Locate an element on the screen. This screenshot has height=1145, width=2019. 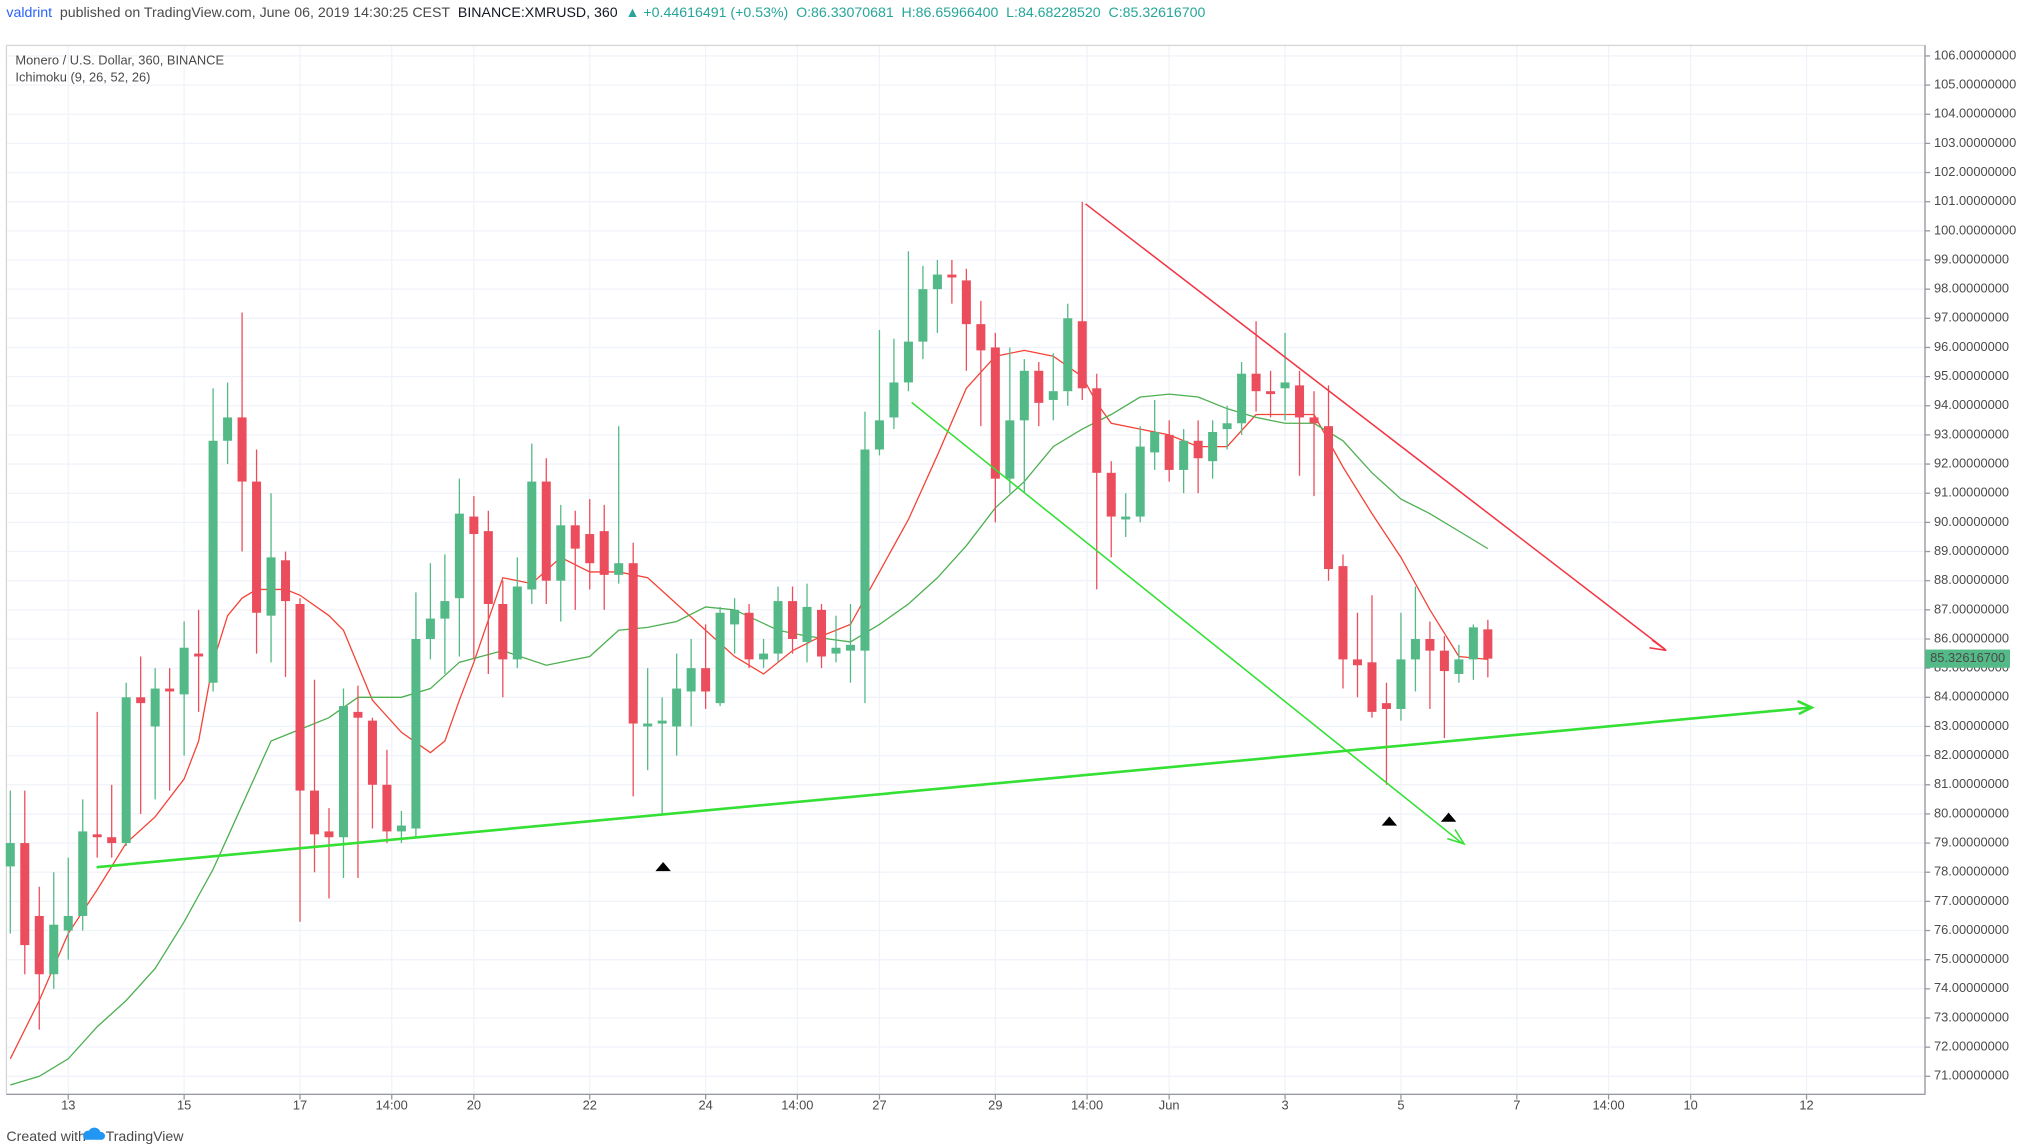
y-tick-label: 86.00000000 is located at coordinates (1971, 637).